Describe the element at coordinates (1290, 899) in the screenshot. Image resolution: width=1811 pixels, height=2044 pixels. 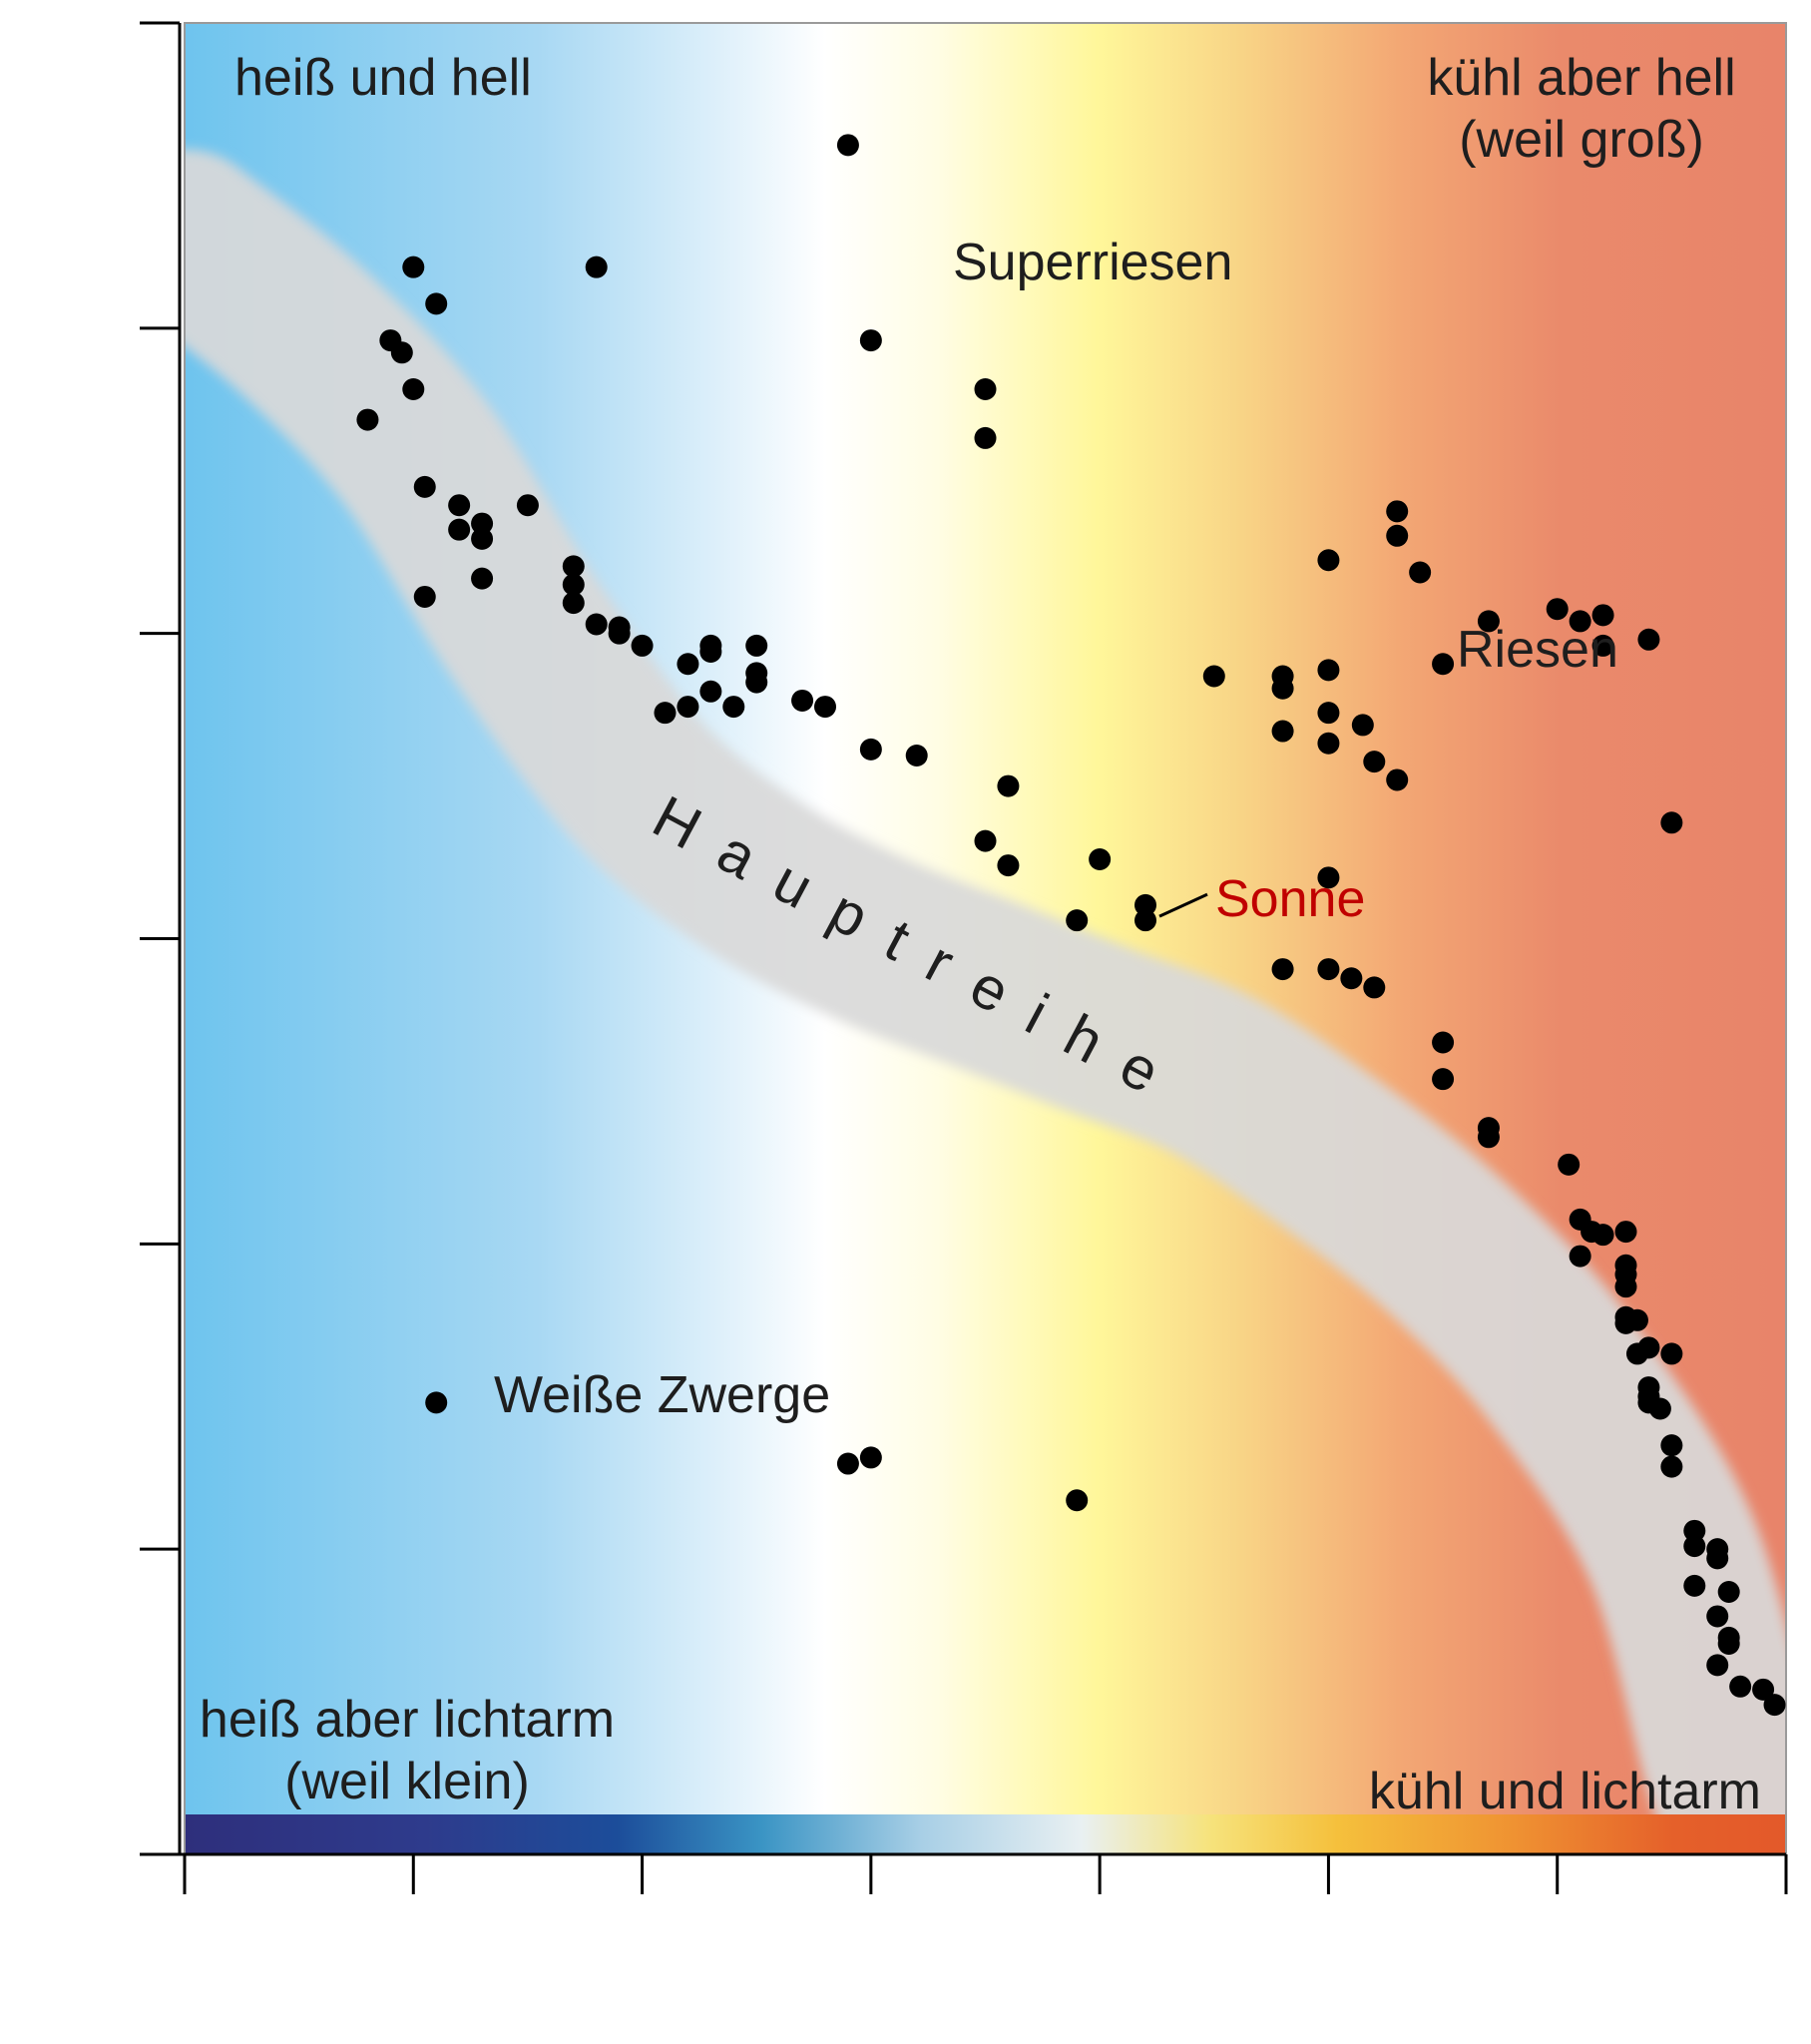
I see `label-sun: Sonne` at that location.